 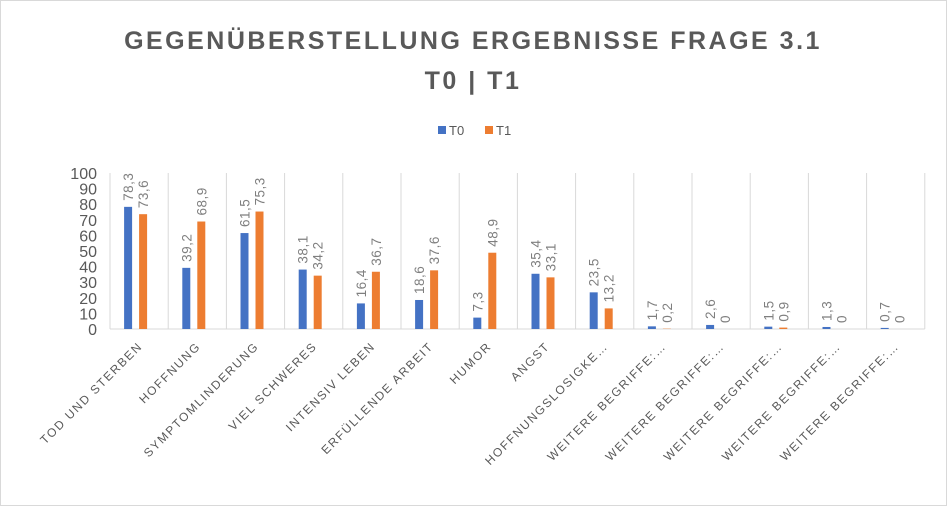 I want to click on data-label-t1: 33,1, so click(x=551, y=257).